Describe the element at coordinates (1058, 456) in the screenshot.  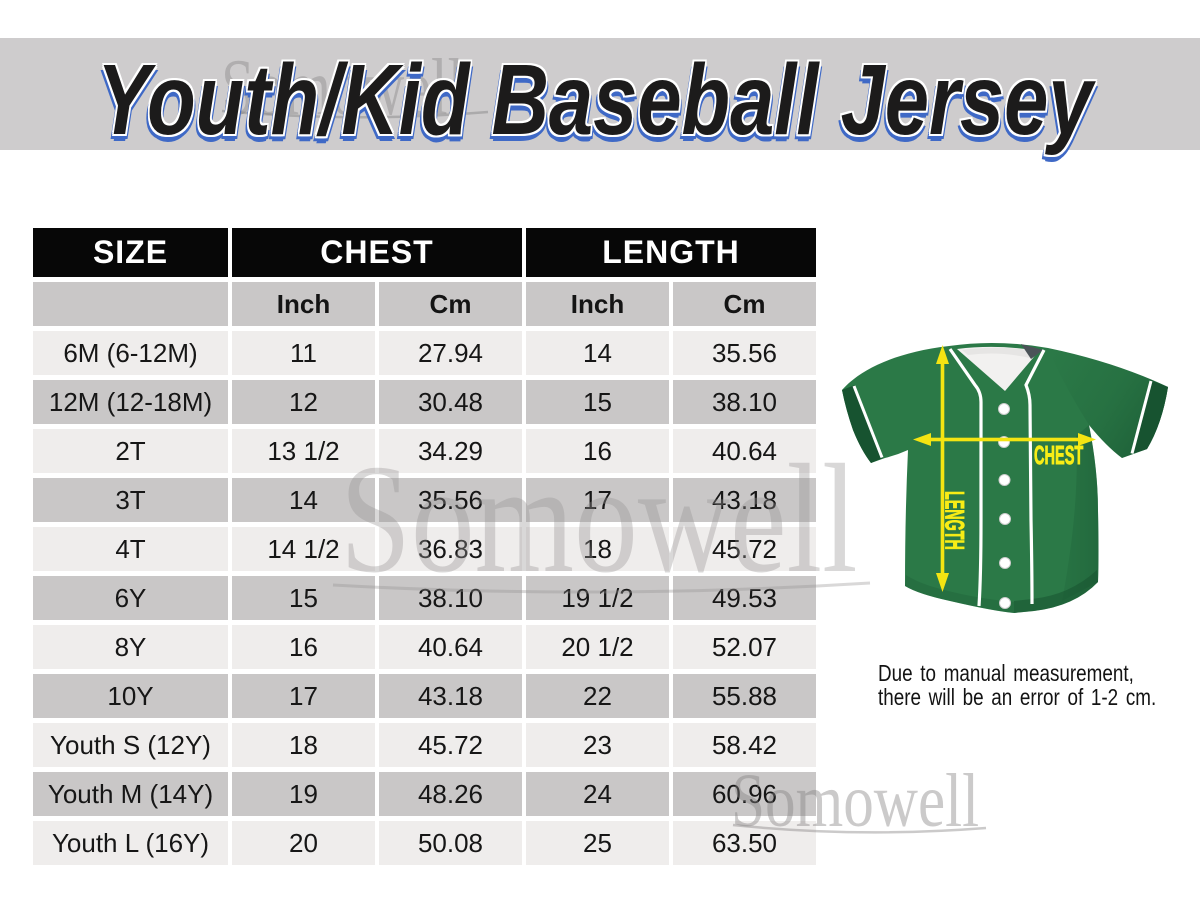
I see `svg-text: CHEST` at that location.